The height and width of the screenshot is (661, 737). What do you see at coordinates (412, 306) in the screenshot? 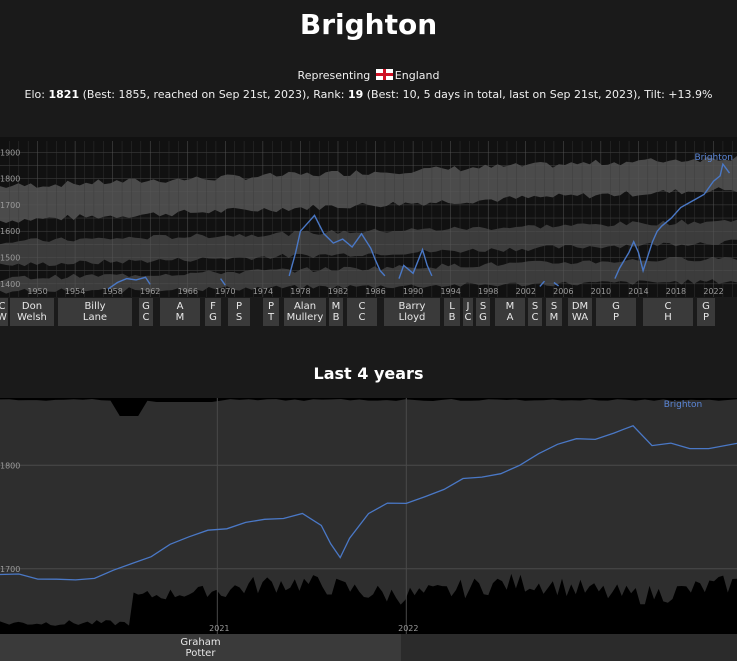
I see `manager-name-line: Barry` at bounding box center [412, 306].